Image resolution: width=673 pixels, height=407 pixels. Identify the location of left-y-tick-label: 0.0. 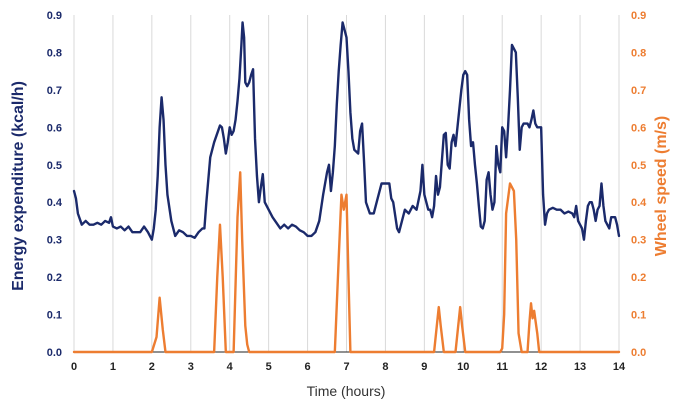
(54, 353).